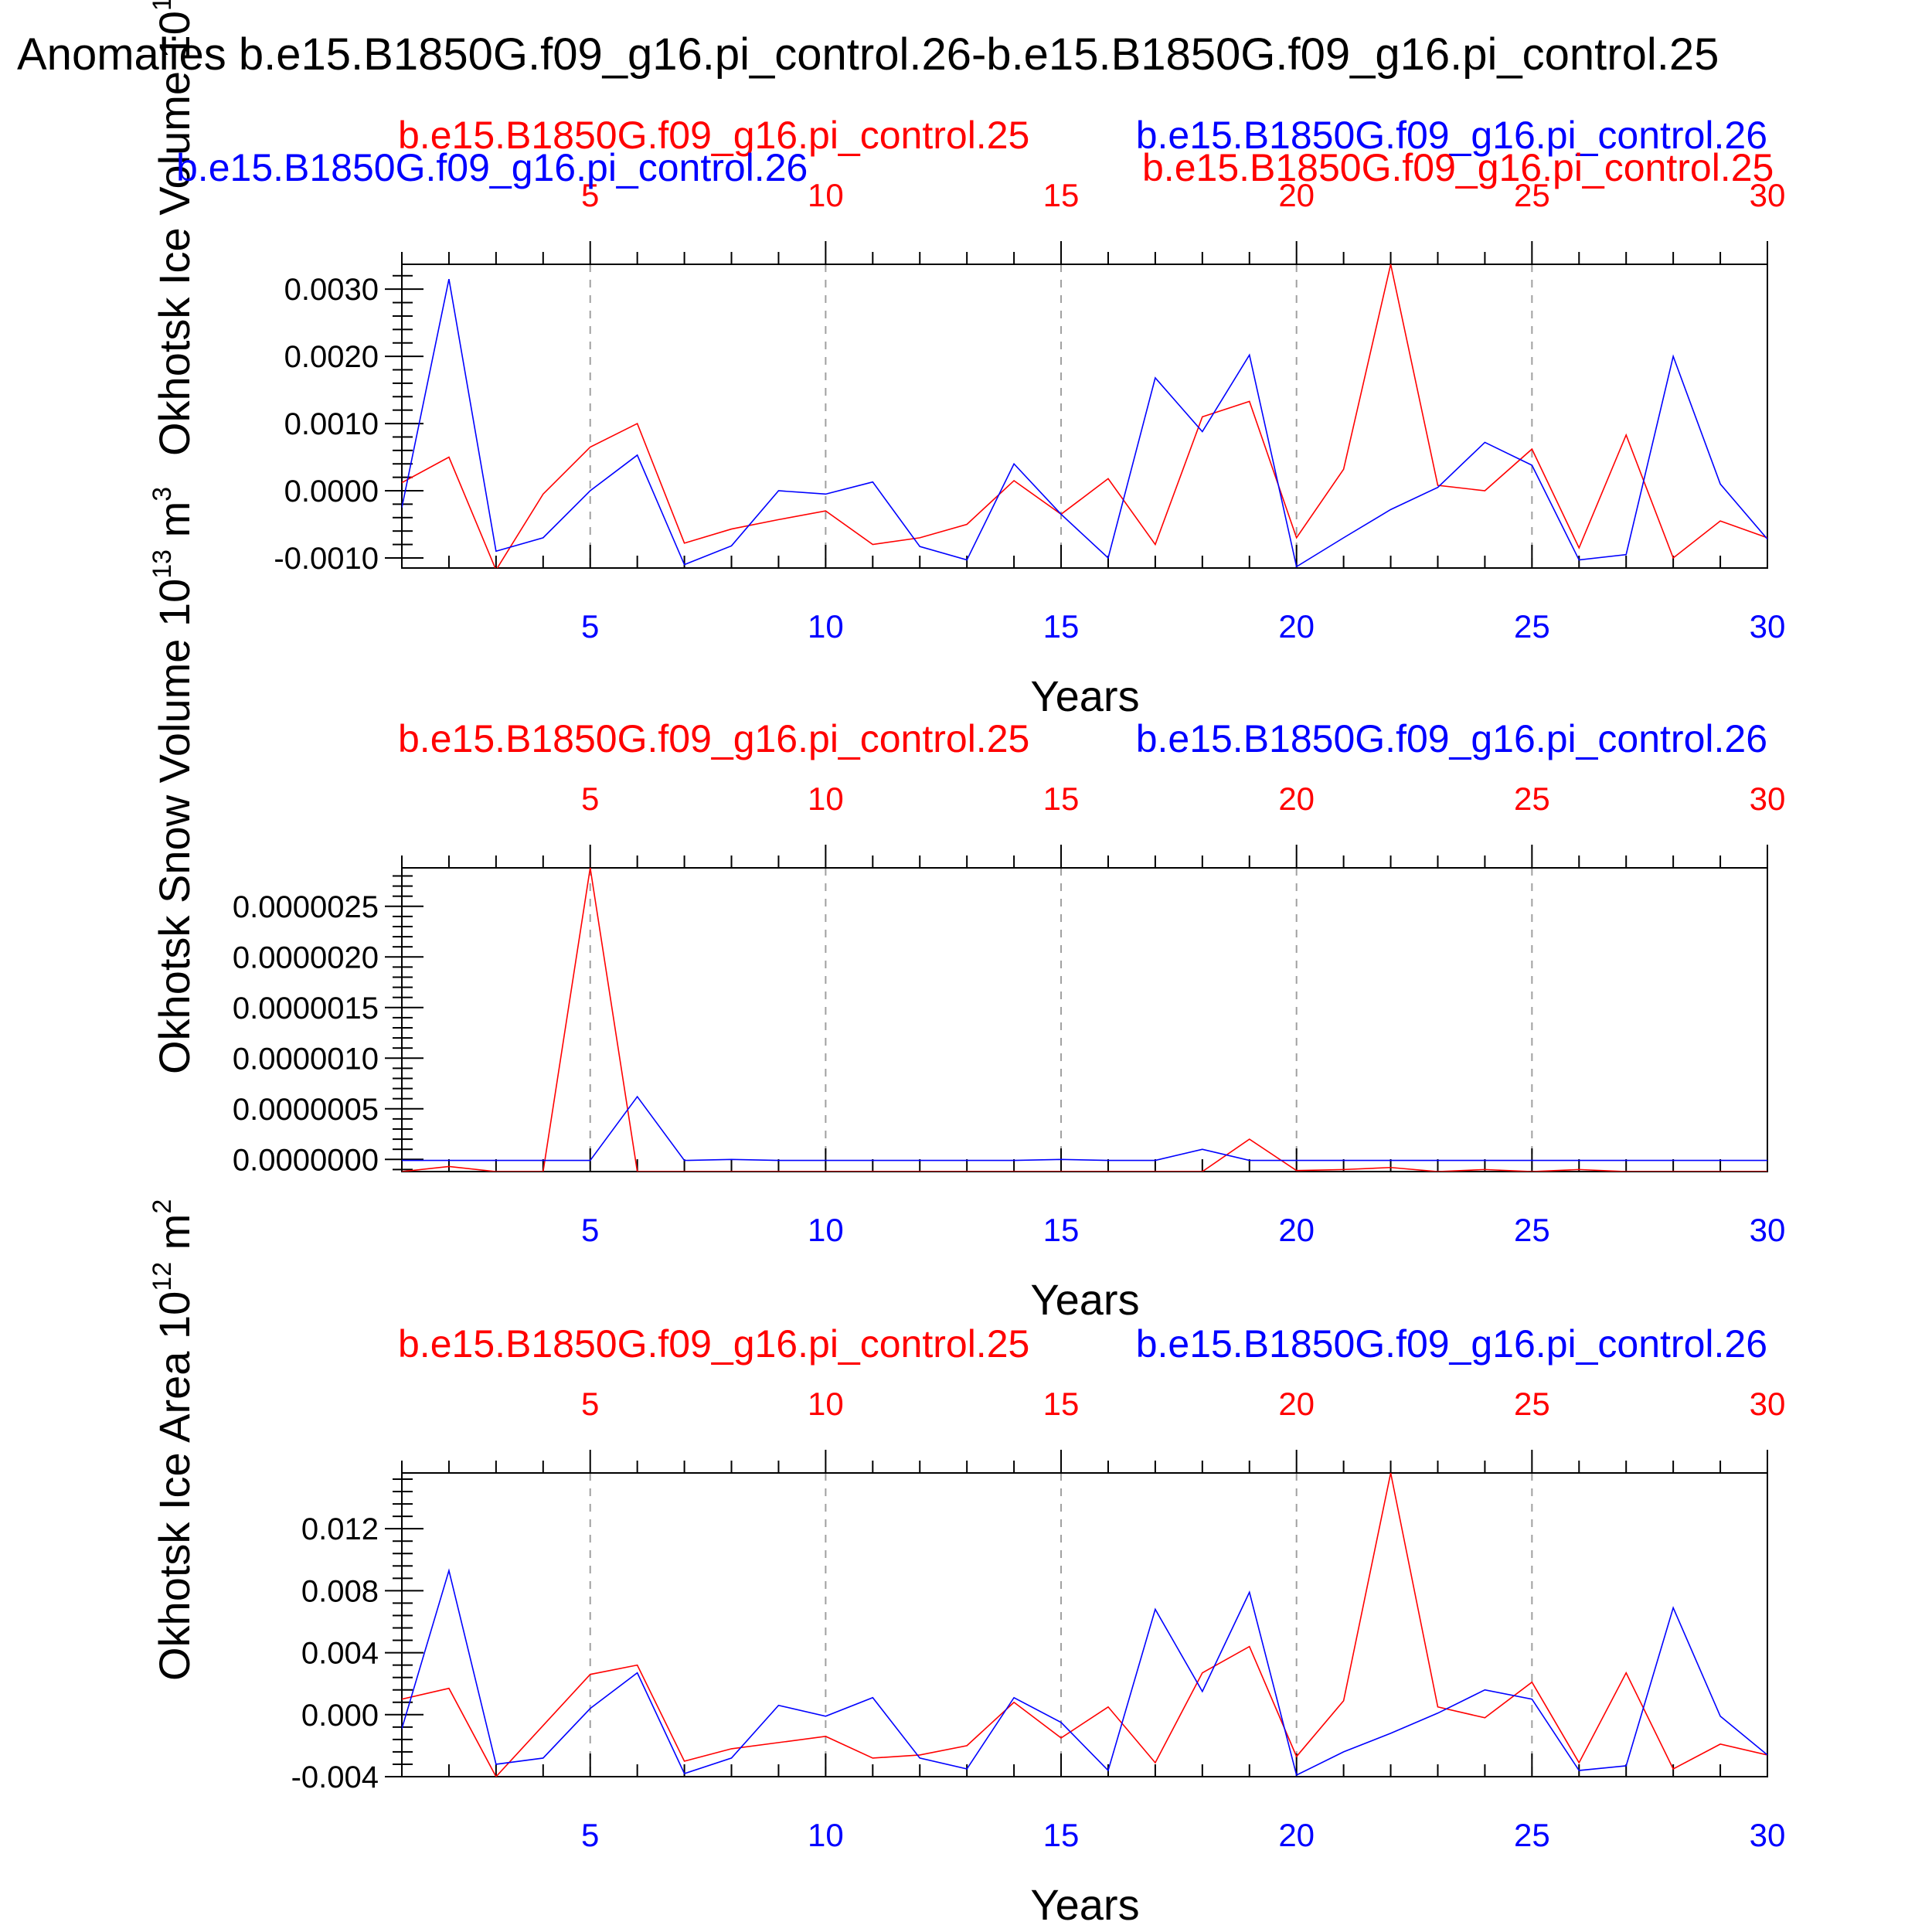 Image resolution: width=1932 pixels, height=1932 pixels. Describe the element at coordinates (306, 1009) in the screenshot. I see `y-tick-label: 0.0000015` at that location.